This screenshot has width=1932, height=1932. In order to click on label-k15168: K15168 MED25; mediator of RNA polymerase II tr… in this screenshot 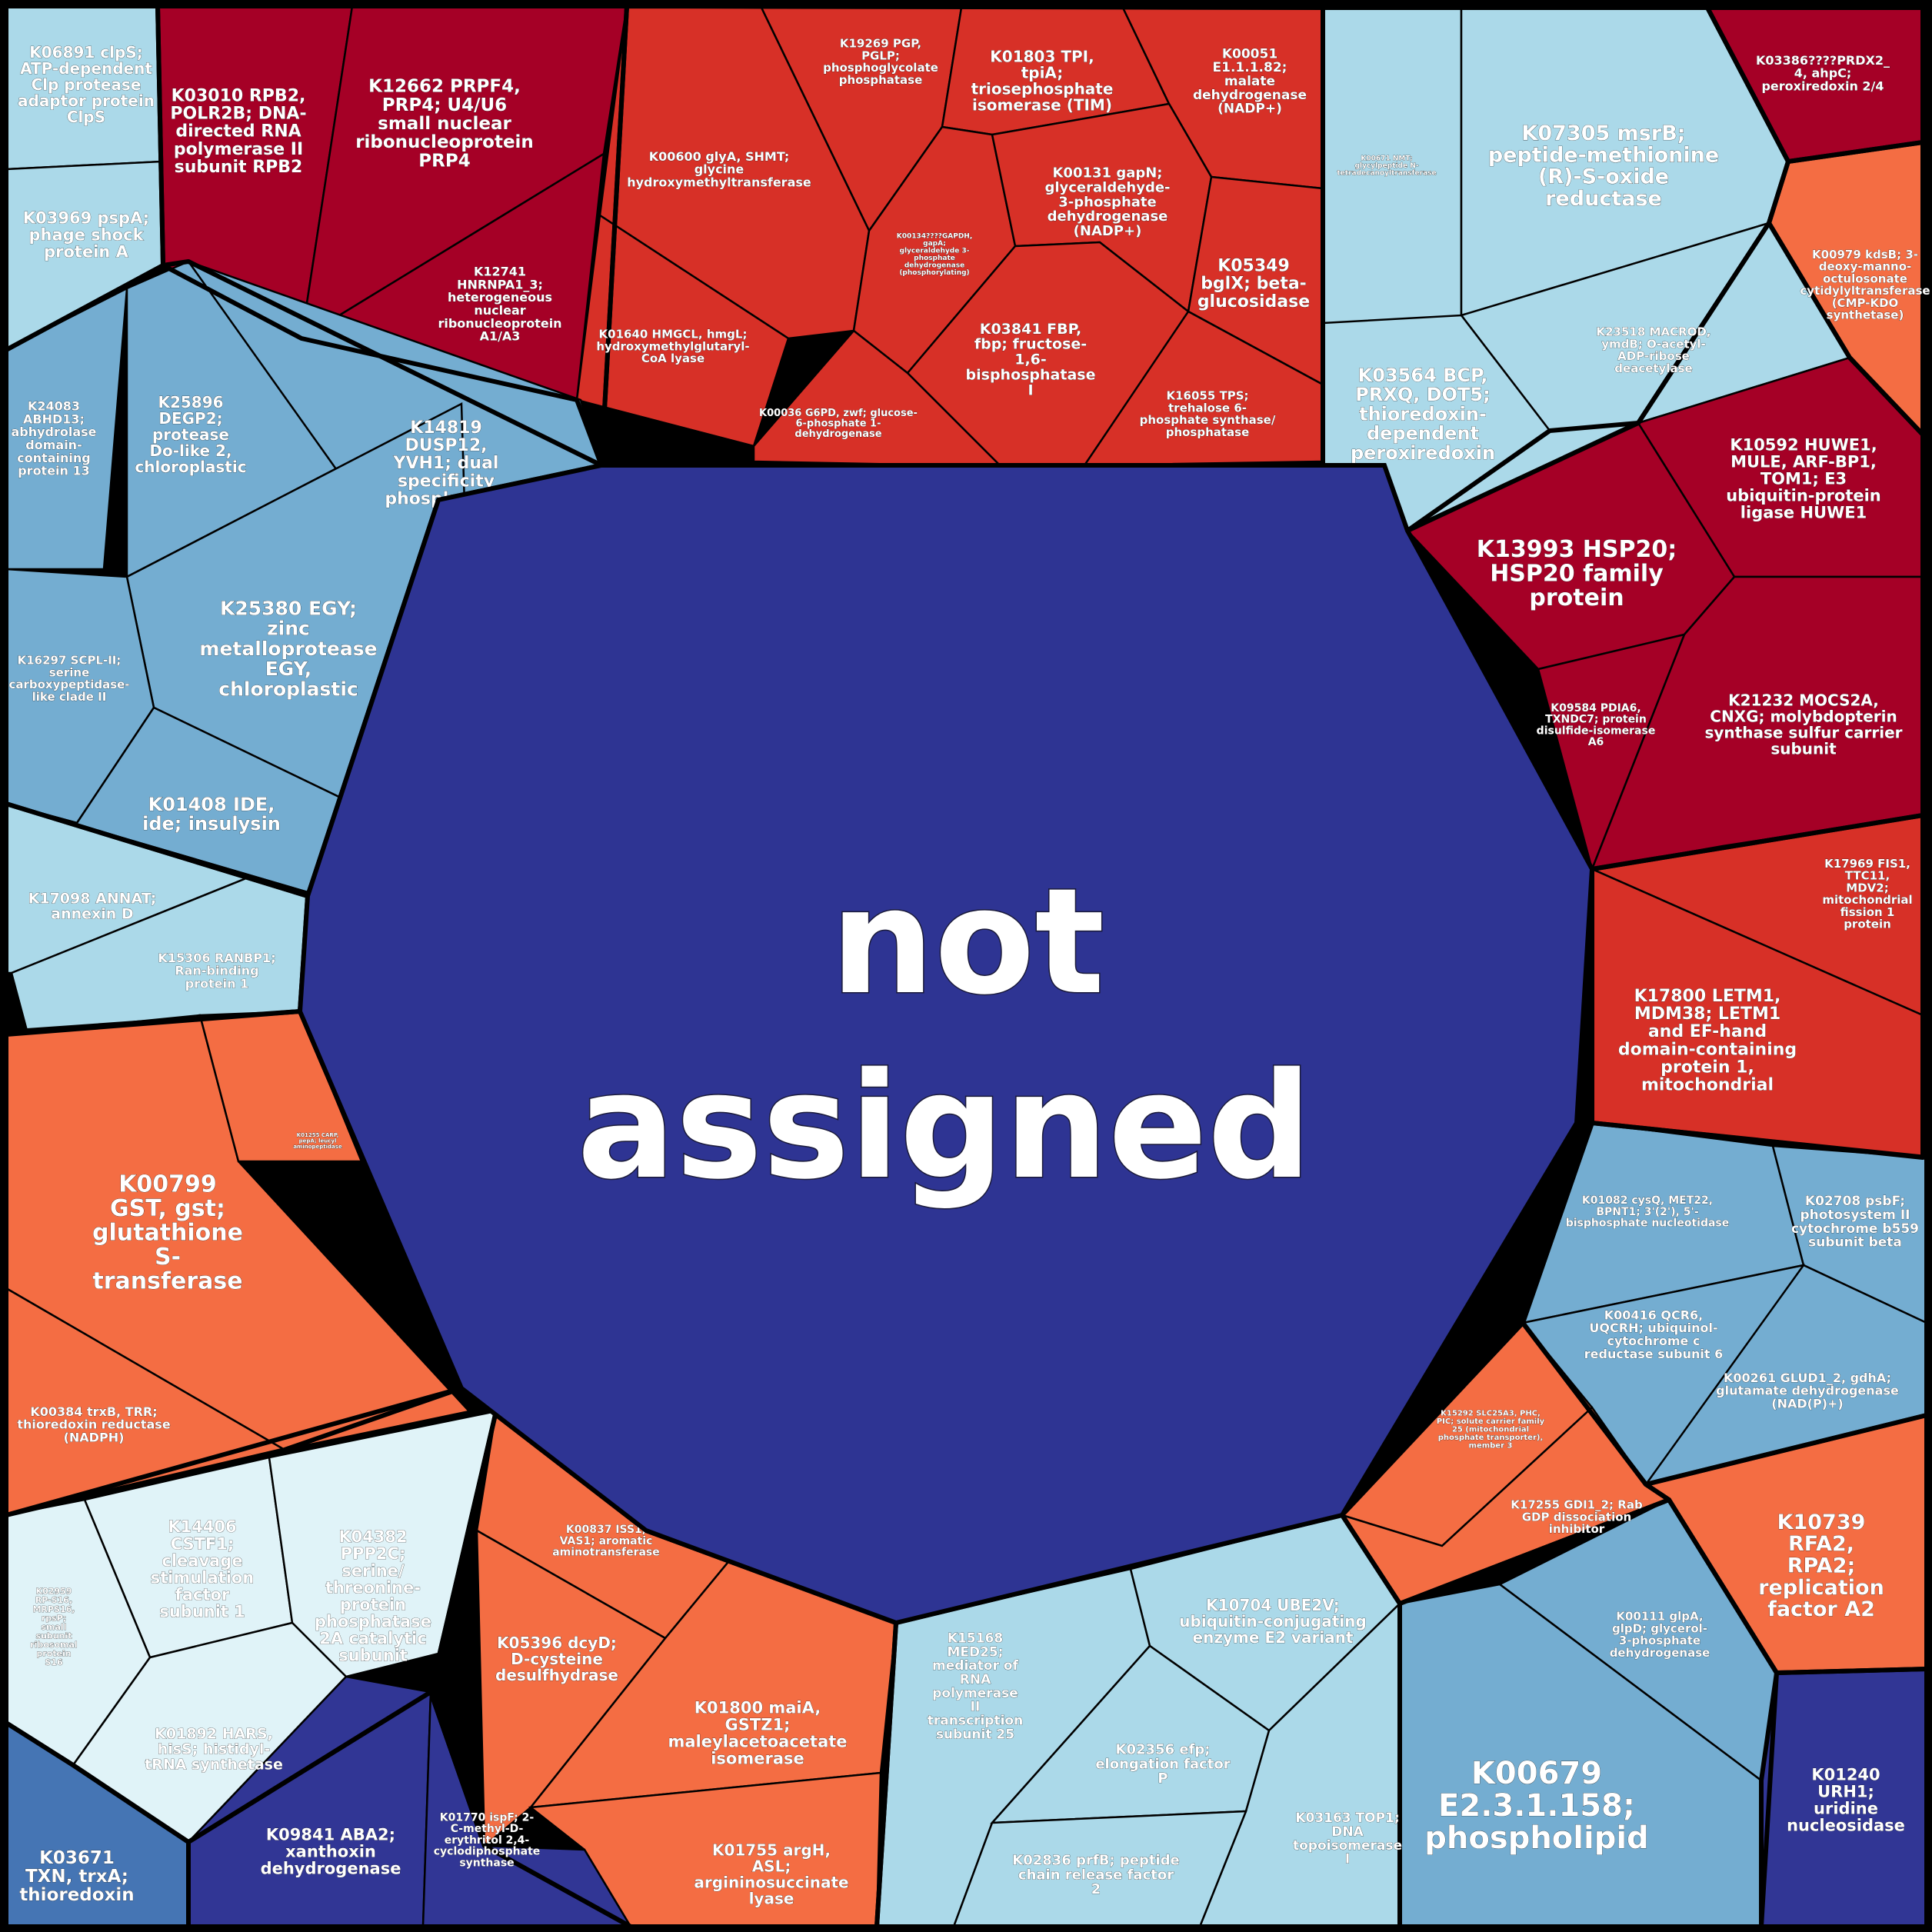, I will do `click(975, 1687)`.